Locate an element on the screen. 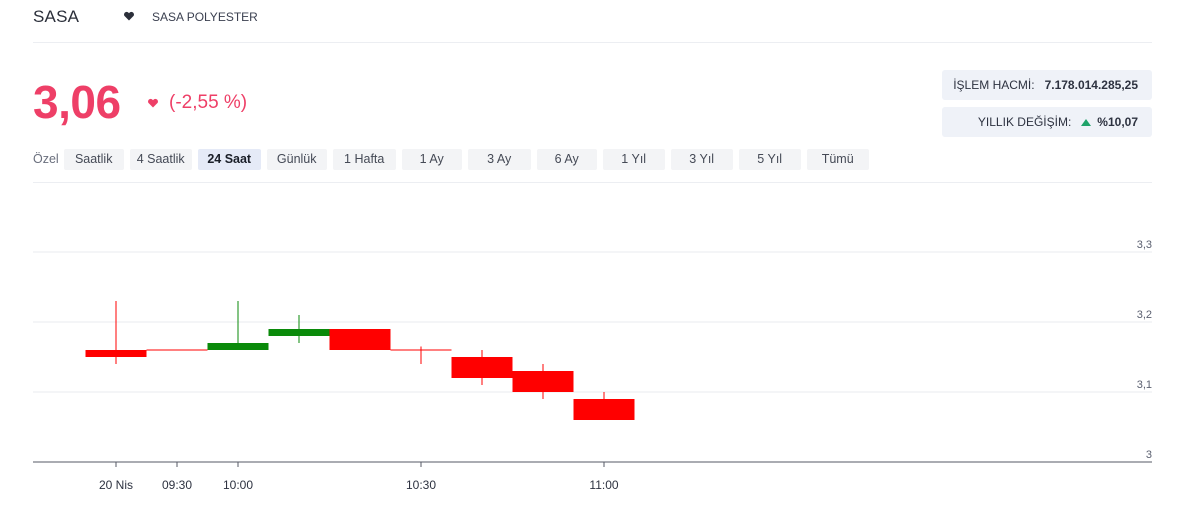  range-button-3-ay: 3 Ay is located at coordinates (499, 159).